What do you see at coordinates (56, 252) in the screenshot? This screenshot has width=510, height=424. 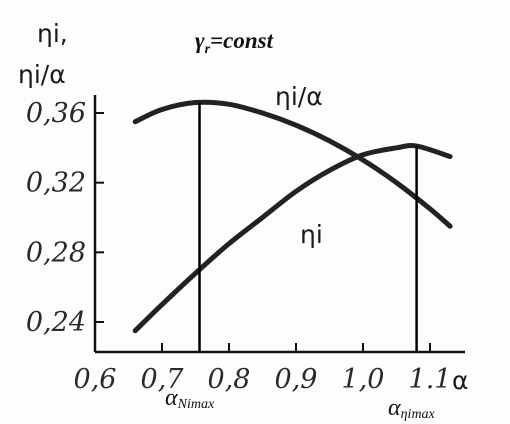 I see `y-tick-label-2: 0,28` at bounding box center [56, 252].